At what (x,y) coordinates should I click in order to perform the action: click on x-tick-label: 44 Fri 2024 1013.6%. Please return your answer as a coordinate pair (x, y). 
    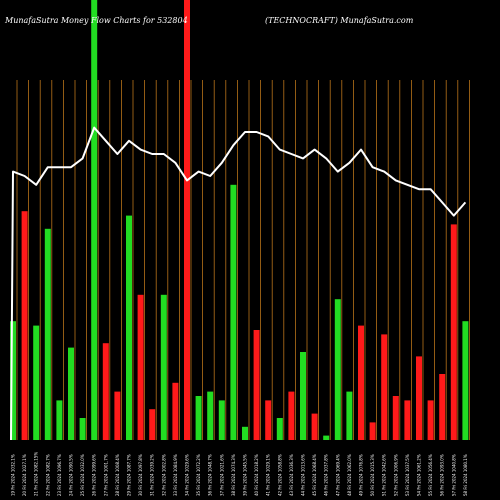
    Looking at the image, I should click on (303, 475).